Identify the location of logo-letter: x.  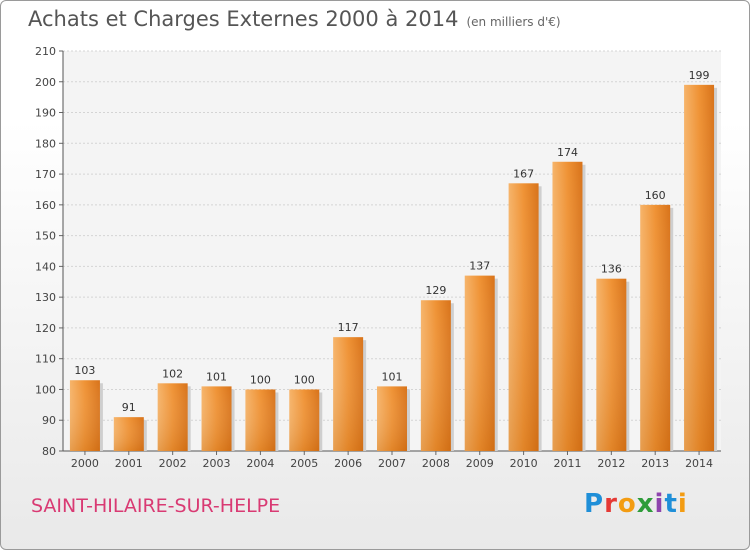
(645, 504).